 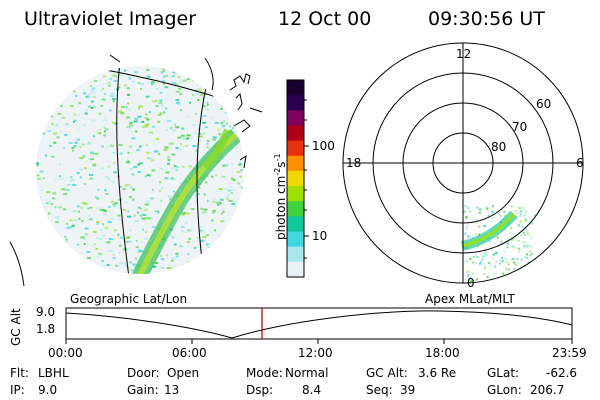 What do you see at coordinates (216, 149) in the screenshot?
I see `auroral-arc-head` at bounding box center [216, 149].